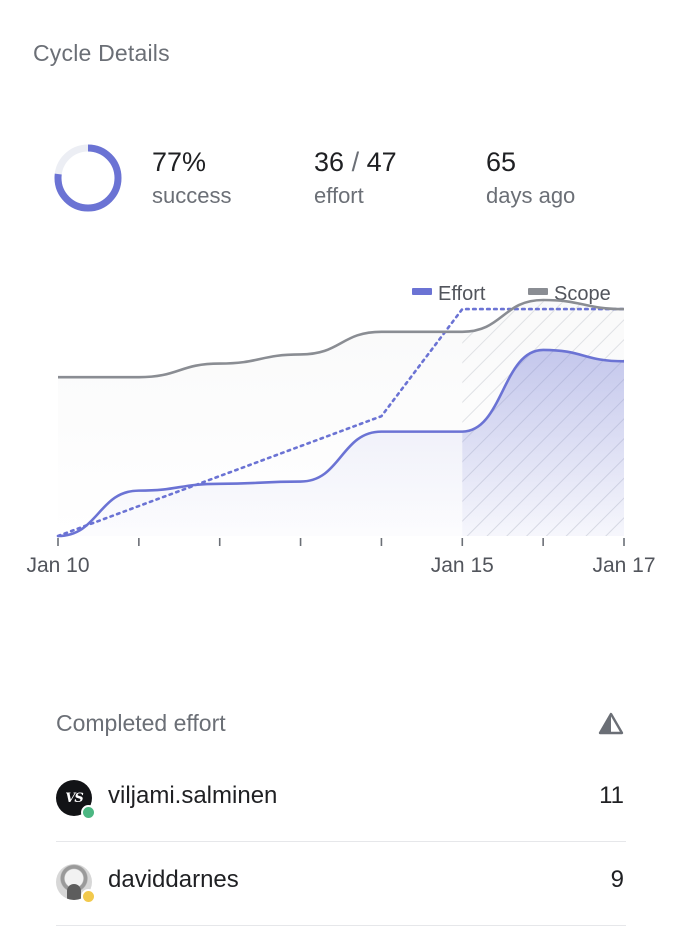 The image size is (678, 936). Describe the element at coordinates (381, 162) in the screenshot. I see `effort-total: 47` at that location.